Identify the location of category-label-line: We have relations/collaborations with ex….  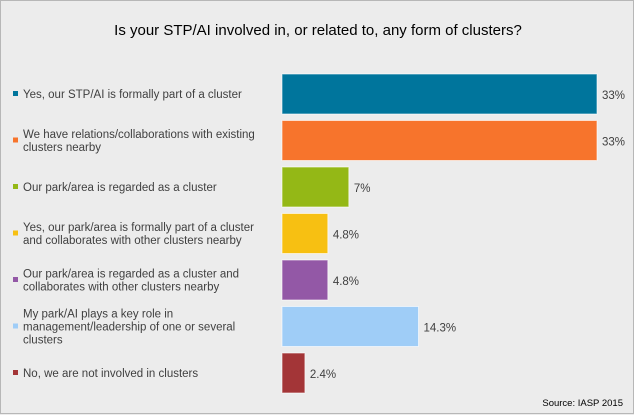
(139, 135).